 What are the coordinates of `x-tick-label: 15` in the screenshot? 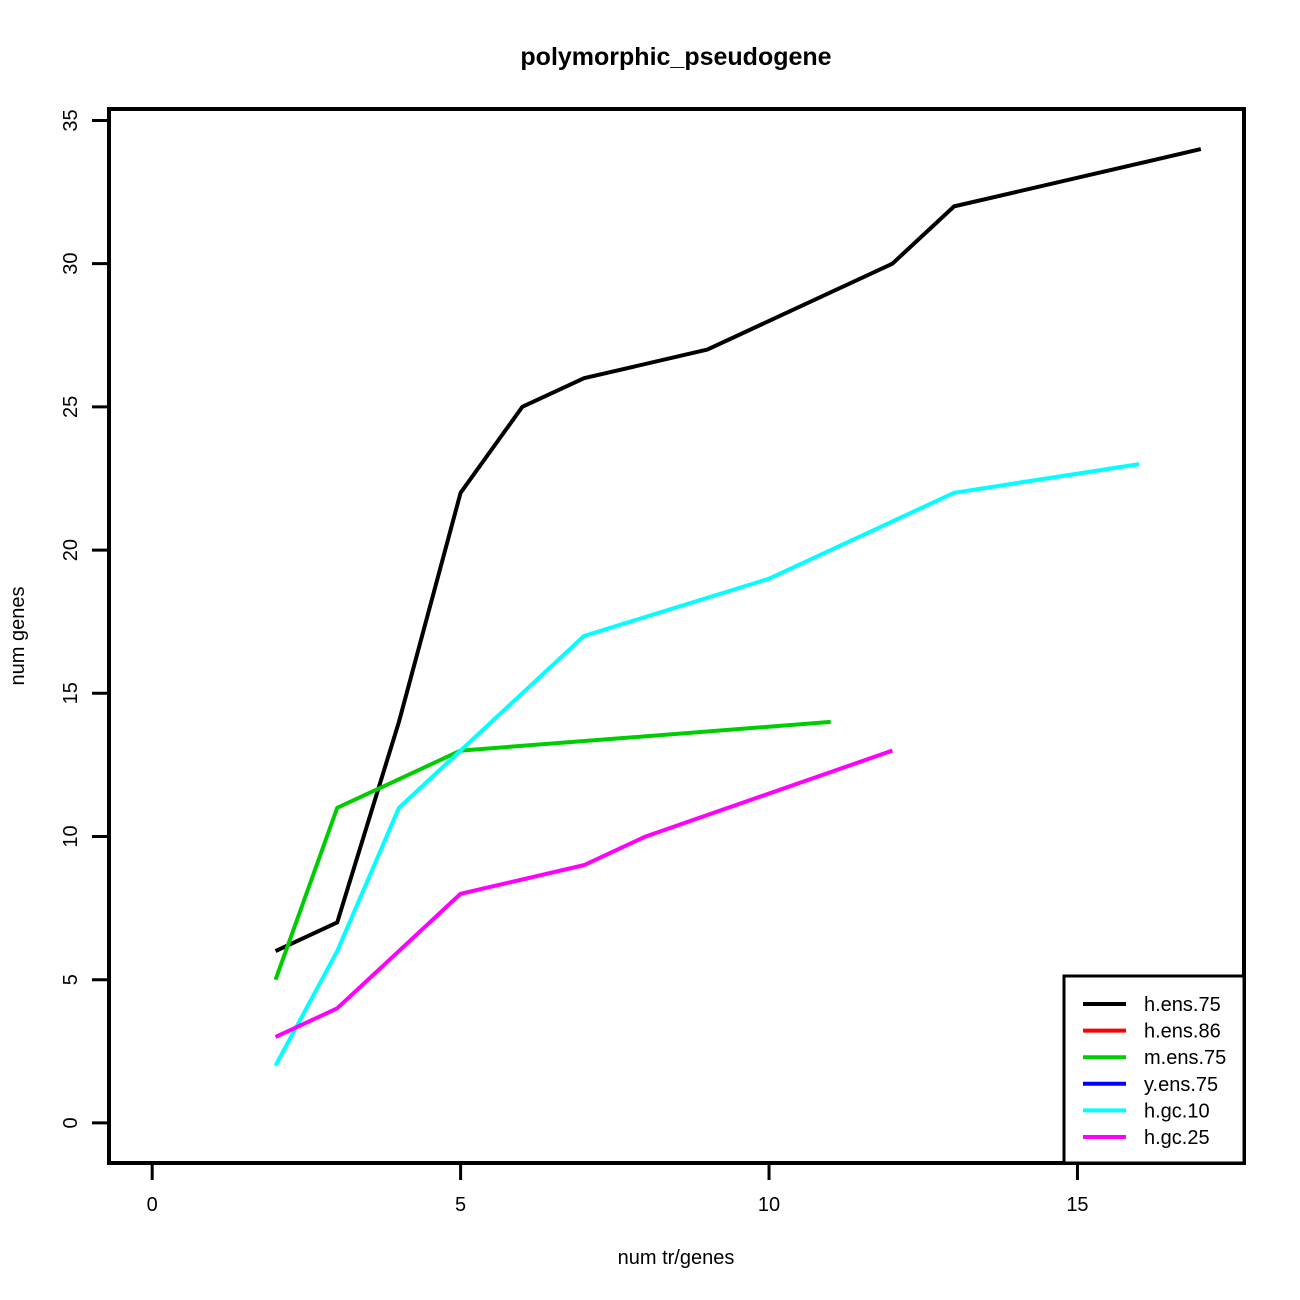 It's located at (1077, 1205).